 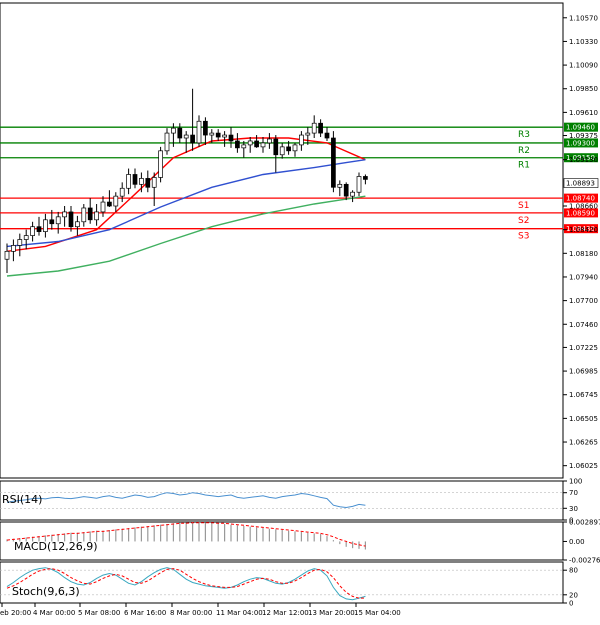 I want to click on x-tick-label: 4 Mar 00:00, so click(x=54, y=613).